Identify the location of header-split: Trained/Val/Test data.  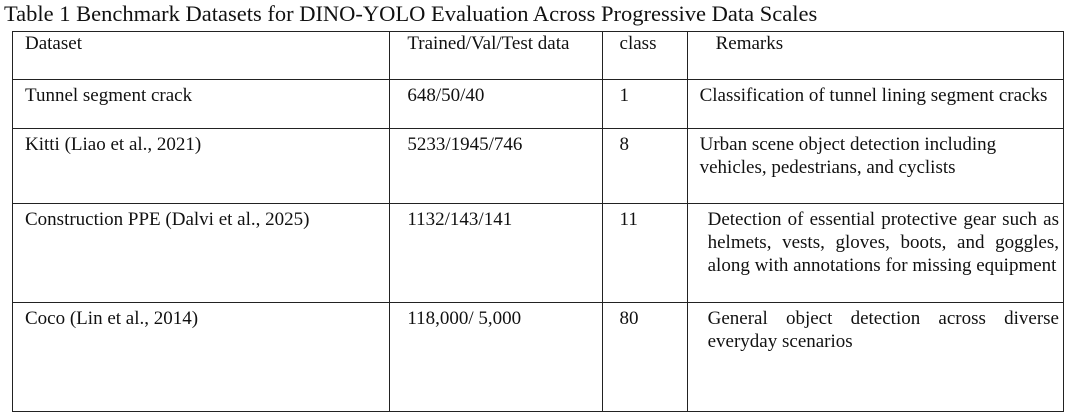
(496, 55).